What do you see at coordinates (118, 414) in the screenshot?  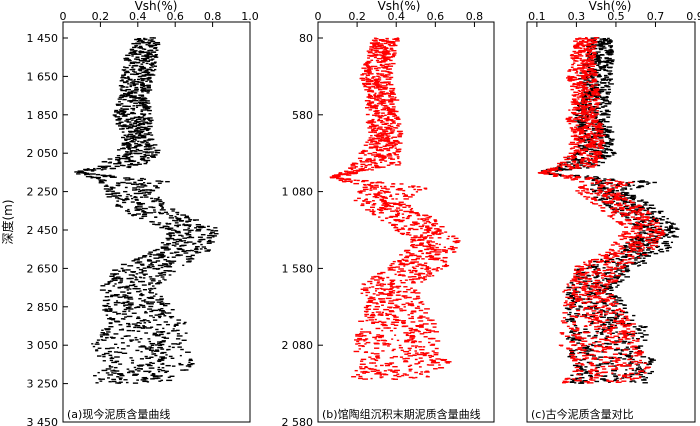 I see `panel-a-label: (a)现今泥质含量曲线` at bounding box center [118, 414].